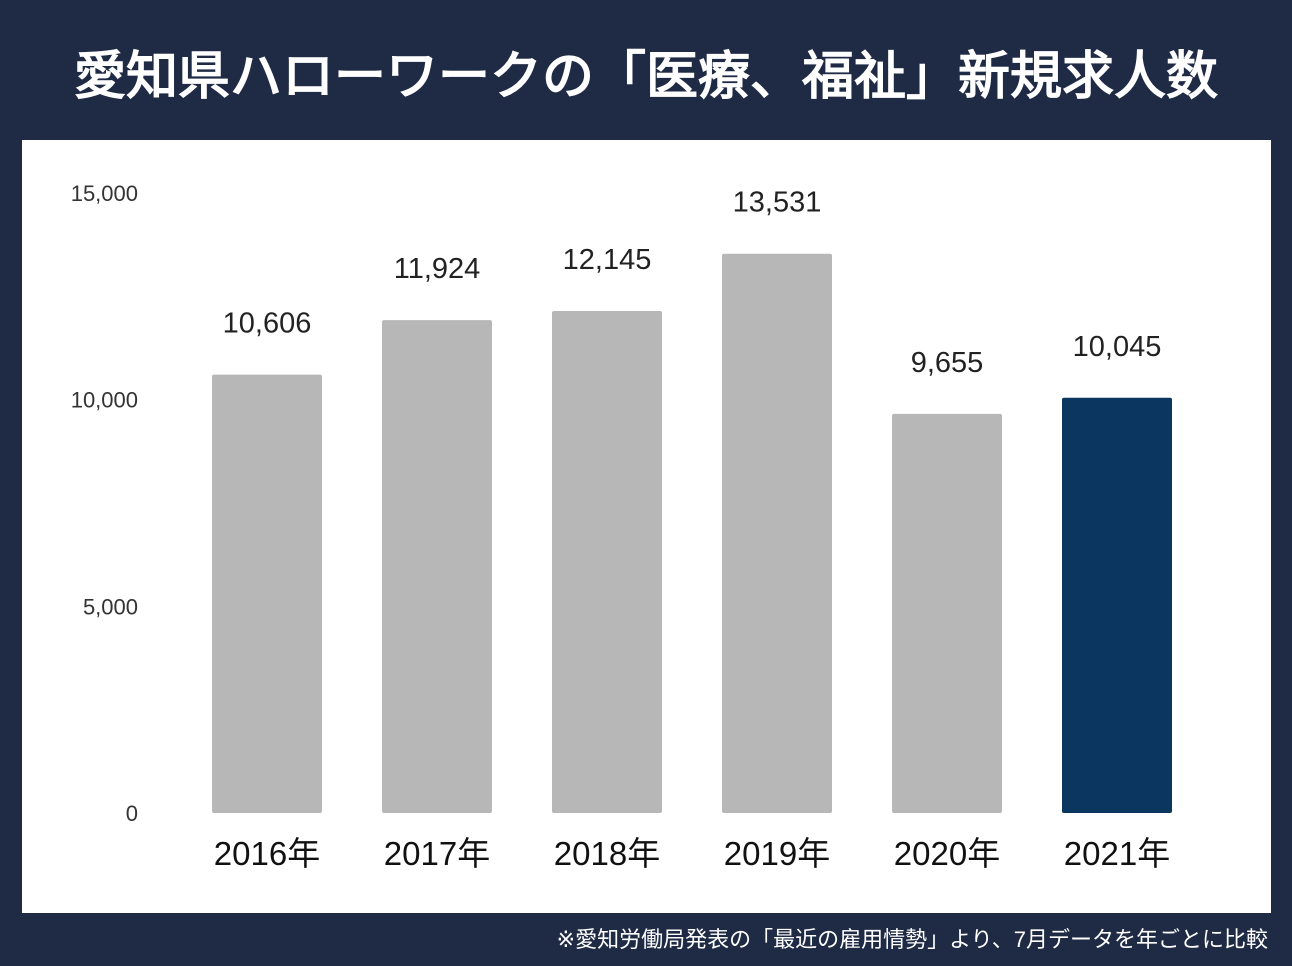  I want to click on x-tick-label: 2018年, so click(607, 853).